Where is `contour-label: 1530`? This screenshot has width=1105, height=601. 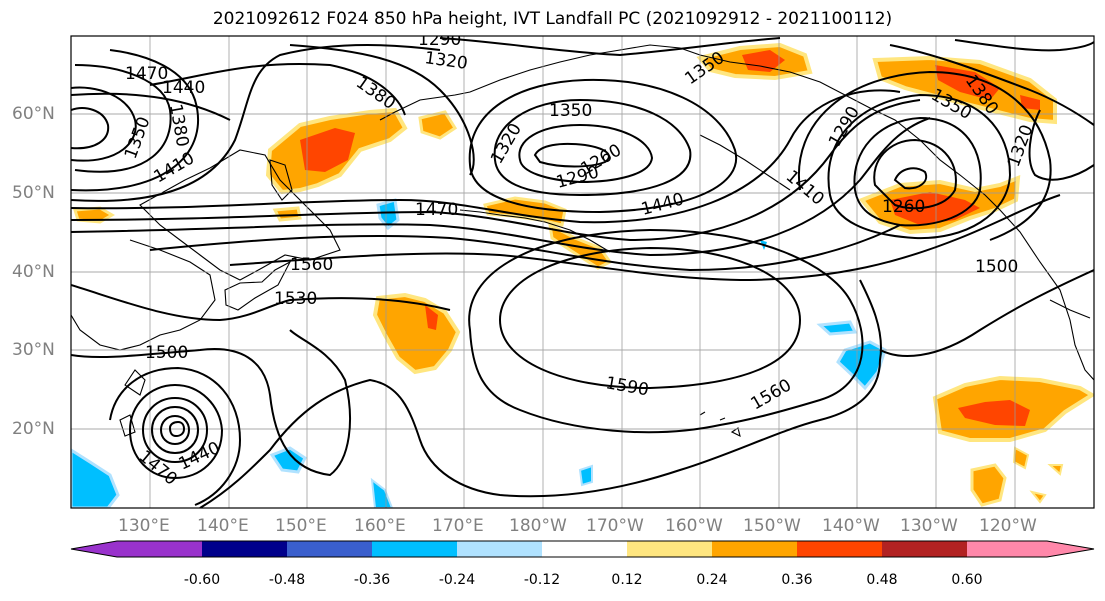 contour-label: 1530 is located at coordinates (295, 299).